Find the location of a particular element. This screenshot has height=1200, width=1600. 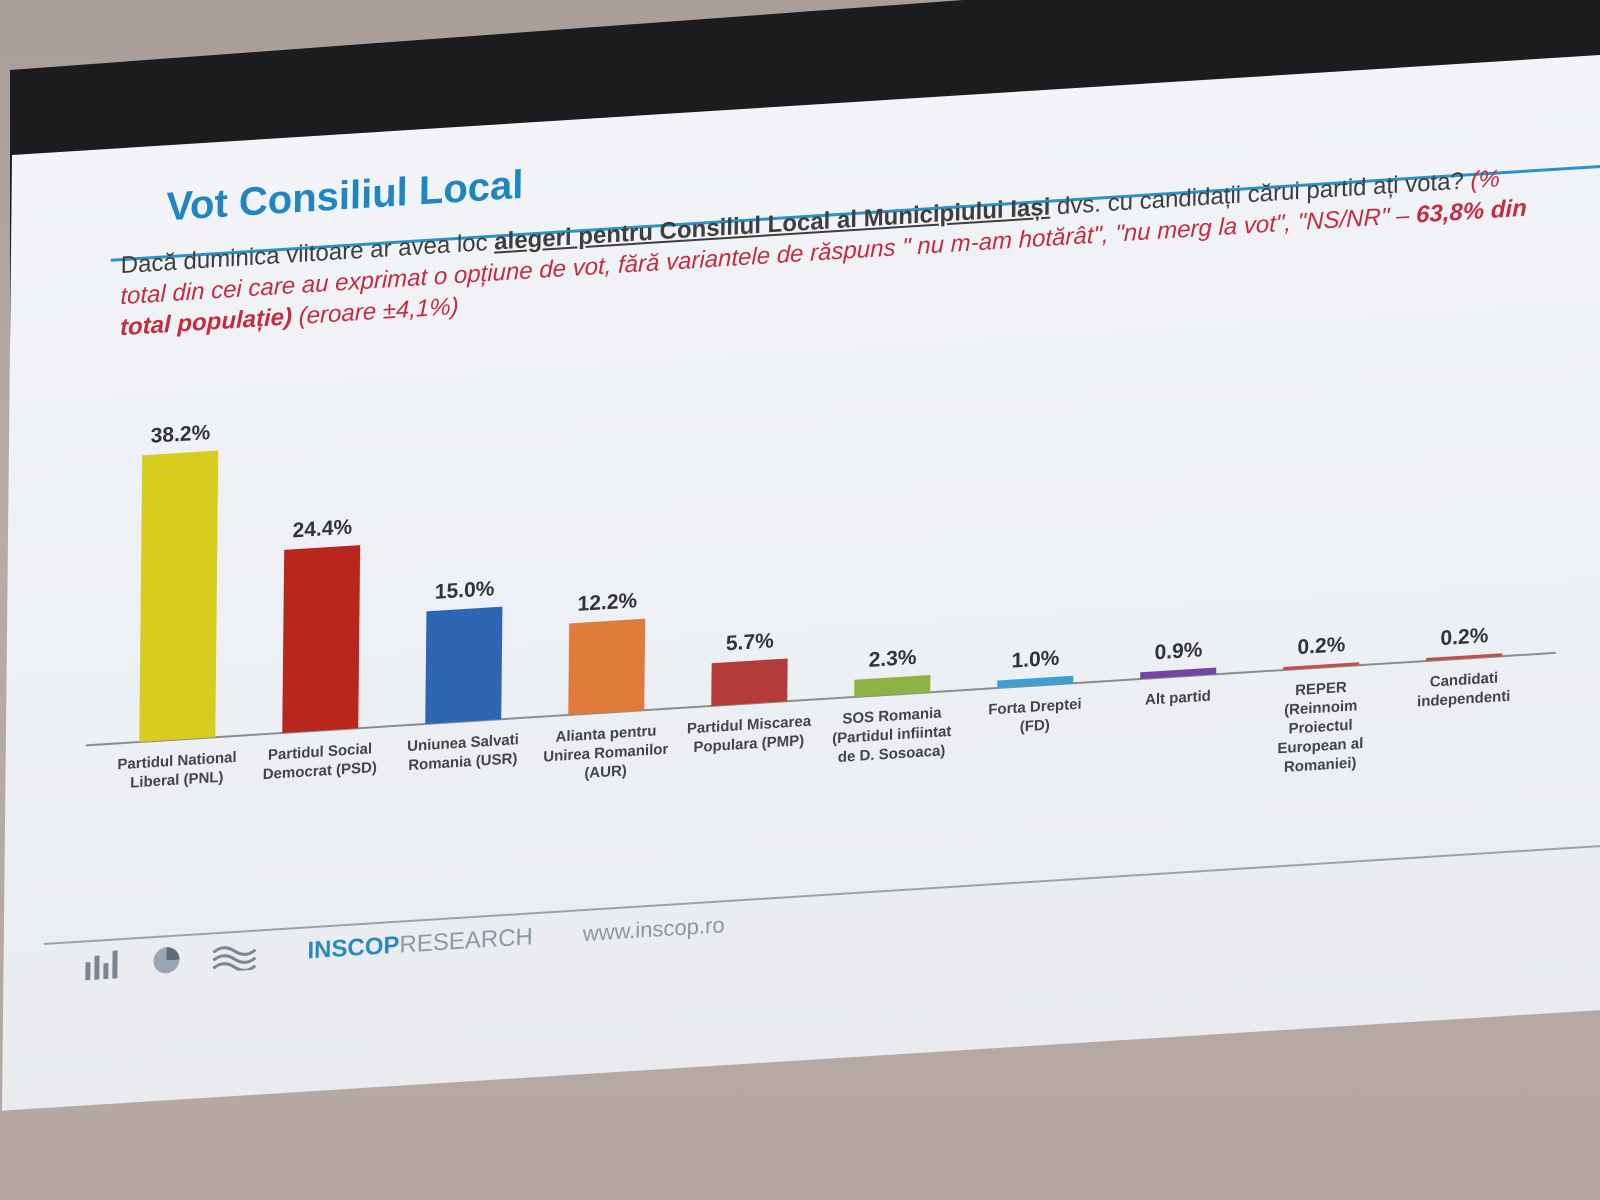

category-label-line: Romania (USR) is located at coordinates (462, 762).